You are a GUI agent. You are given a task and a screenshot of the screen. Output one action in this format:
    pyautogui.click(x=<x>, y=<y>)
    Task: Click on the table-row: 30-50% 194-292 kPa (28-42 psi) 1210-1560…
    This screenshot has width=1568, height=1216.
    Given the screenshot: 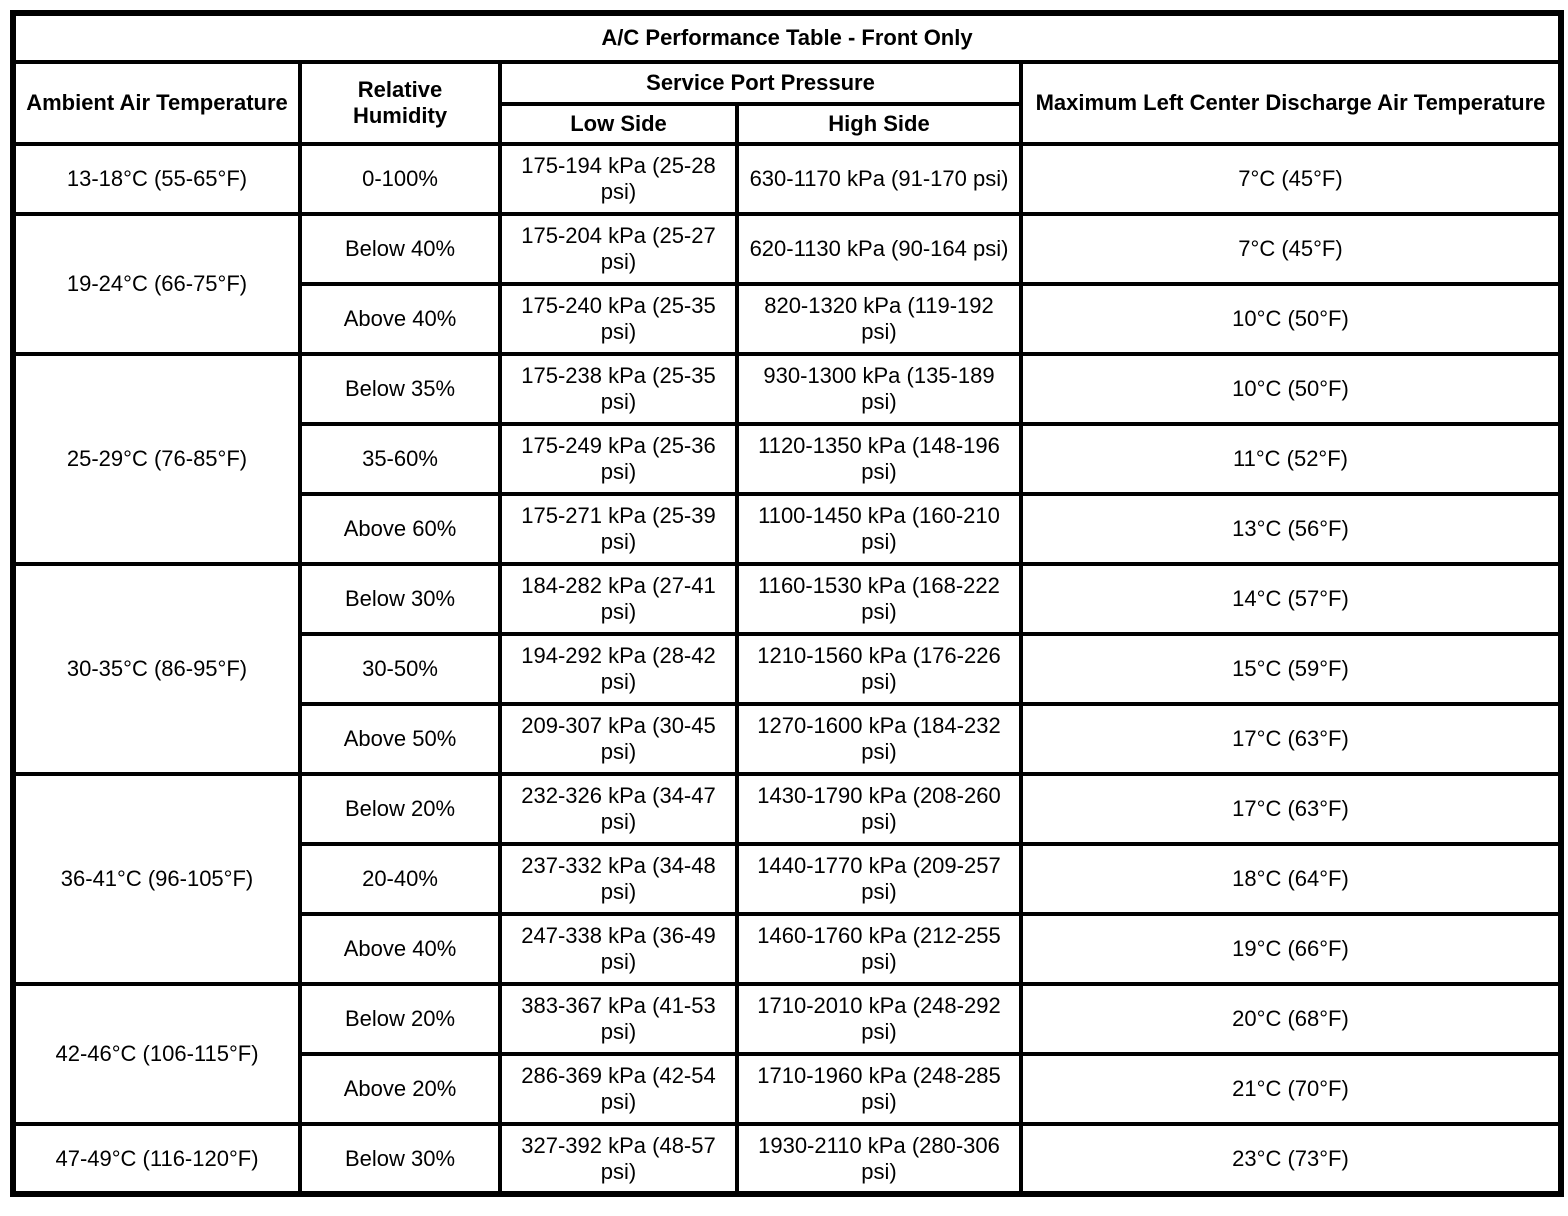 What is the action you would take?
    pyautogui.click(x=788, y=669)
    